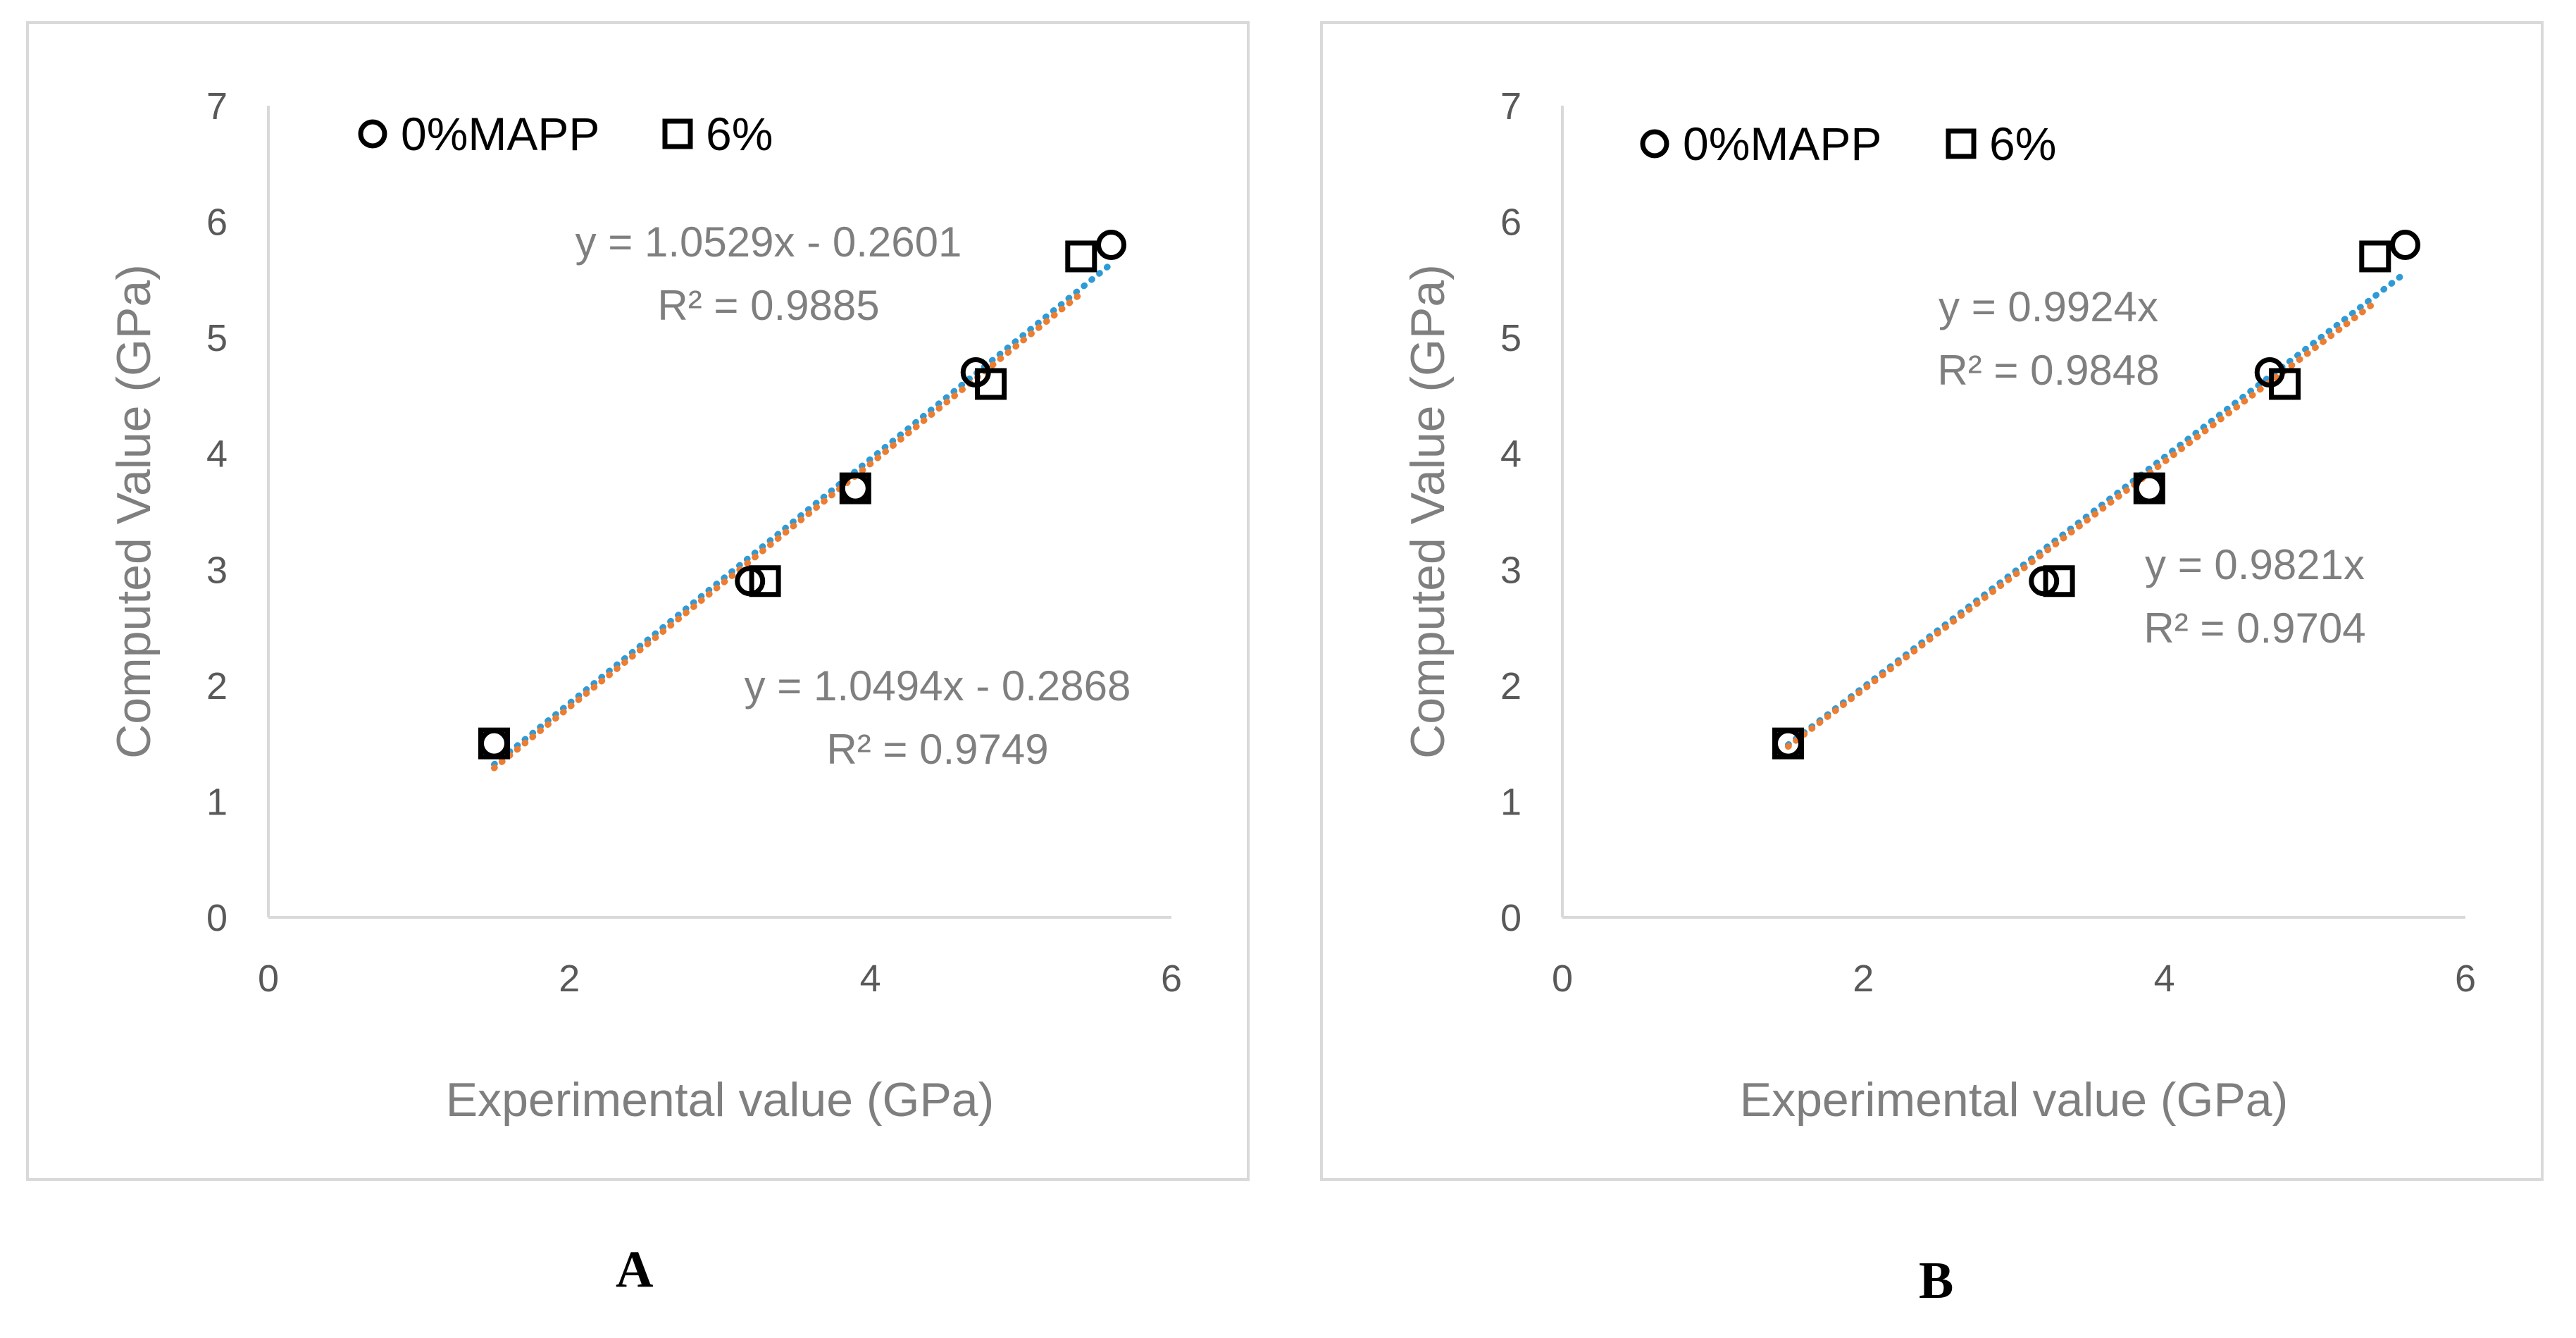  What do you see at coordinates (635, 1270) in the screenshot?
I see `panel-label-a: A` at bounding box center [635, 1270].